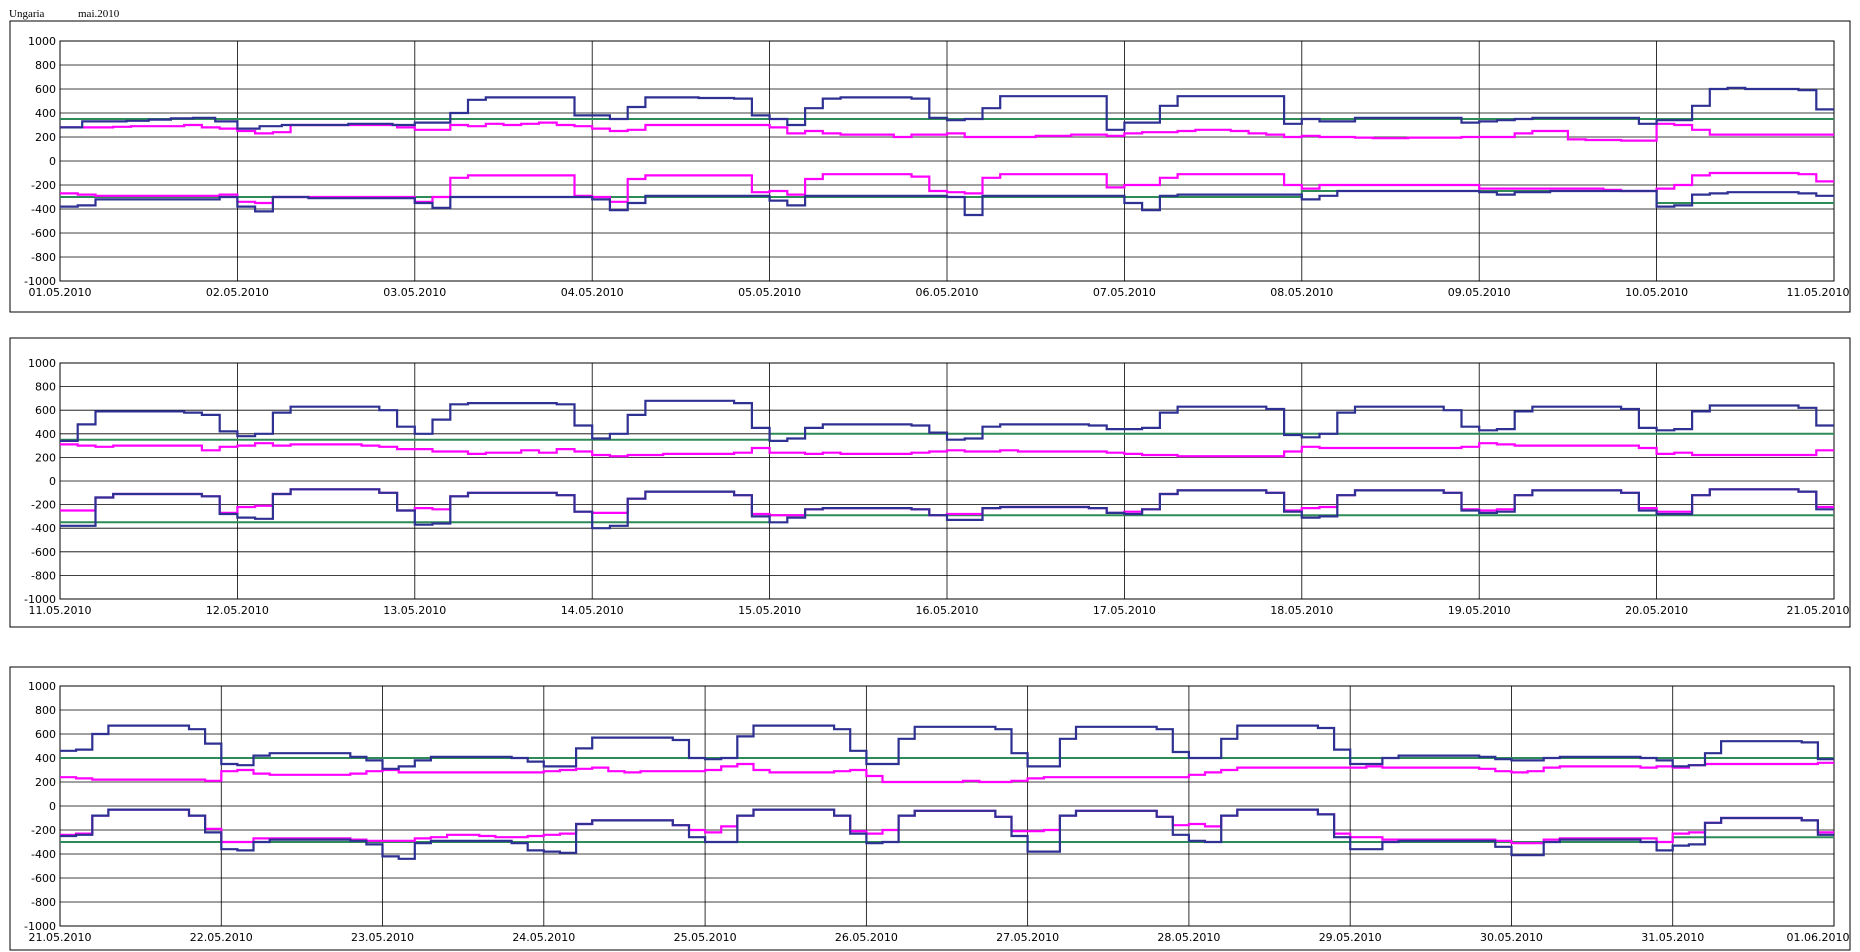  Describe the element at coordinates (592, 610) in the screenshot. I see `x-tick-label: 14.05.2010` at that location.